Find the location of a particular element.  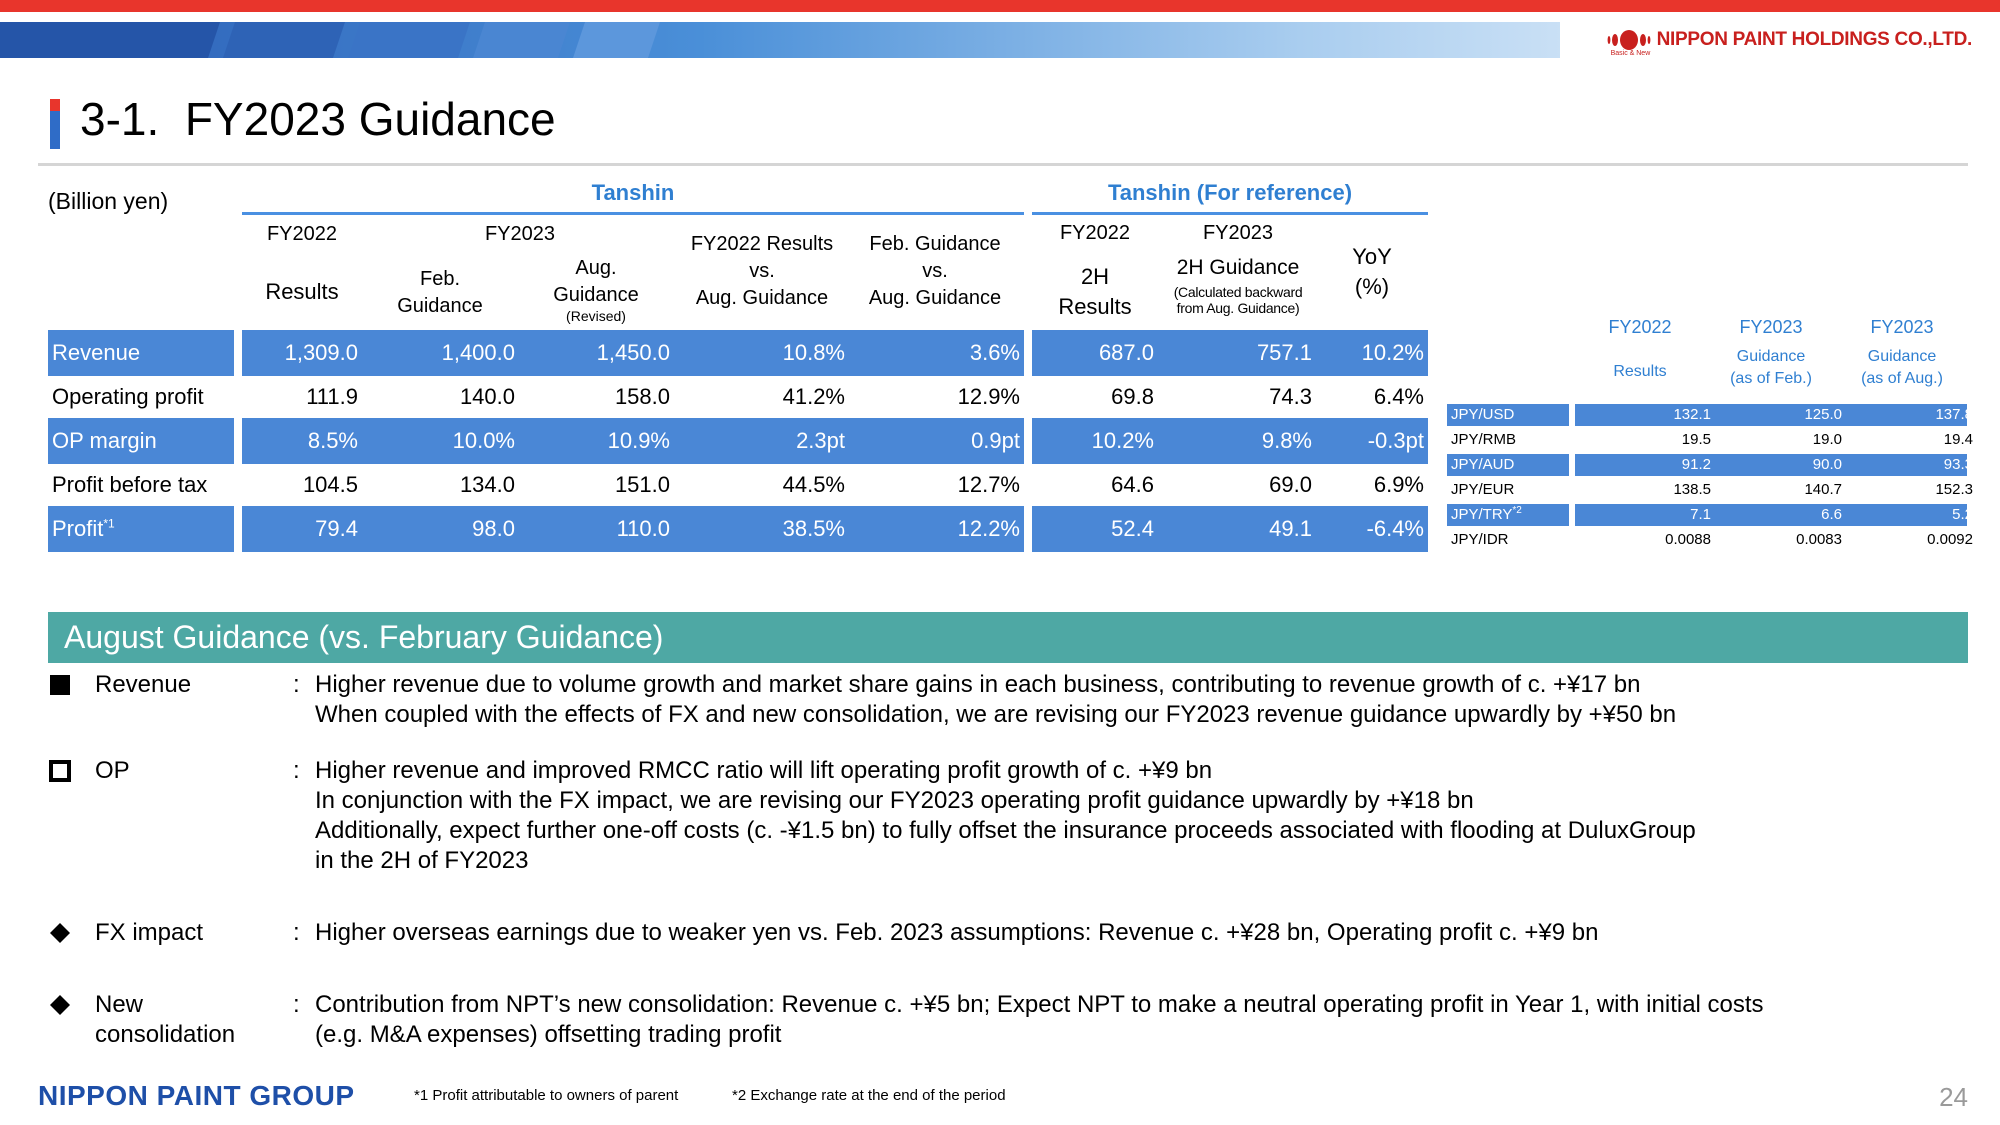

table-cell: 38.5% is located at coordinates (813, 528).